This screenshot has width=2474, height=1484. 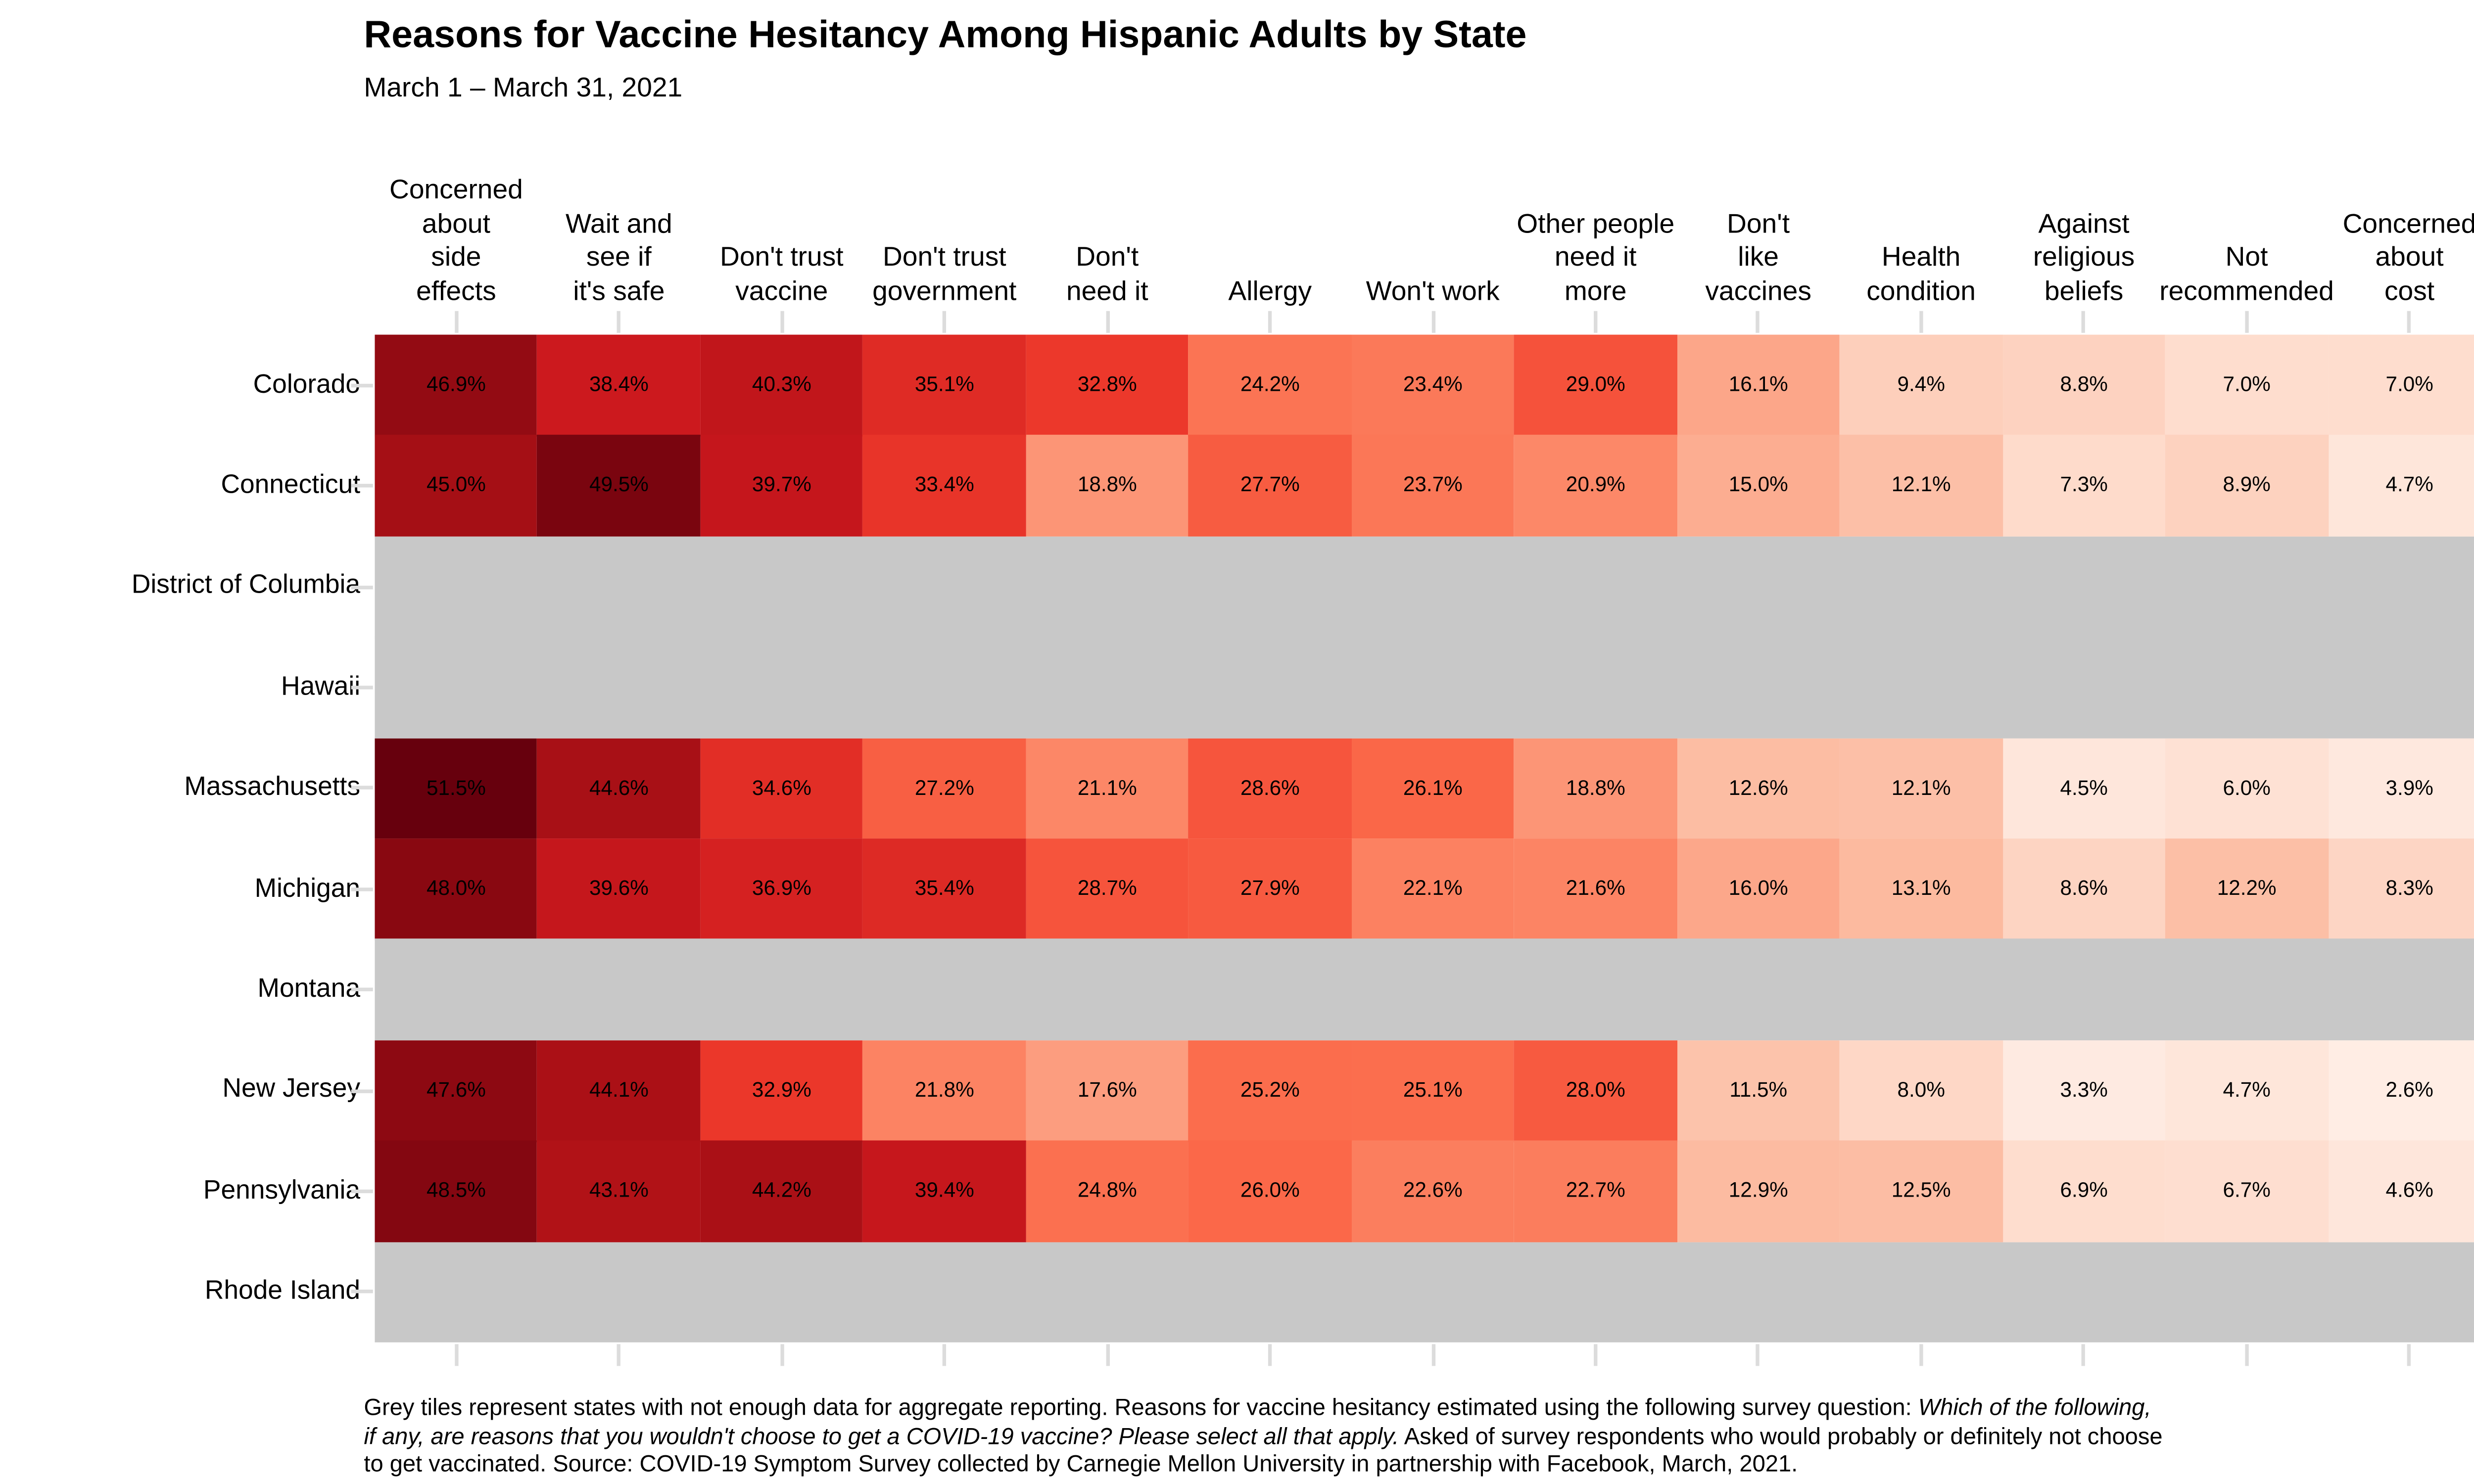 What do you see at coordinates (2084, 788) in the screenshot?
I see `heatmap-cell: 4.5%` at bounding box center [2084, 788].